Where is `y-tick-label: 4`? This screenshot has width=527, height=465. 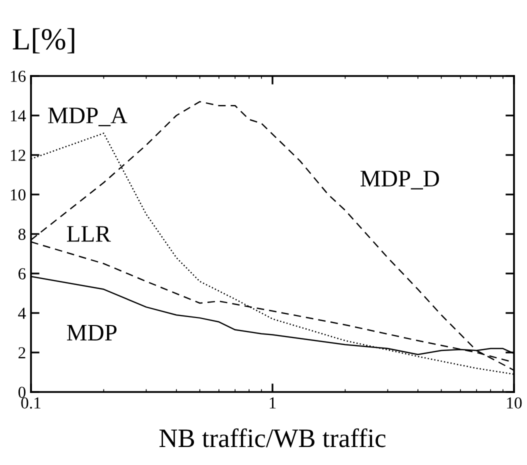 y-tick-label: 4 is located at coordinates (22, 313).